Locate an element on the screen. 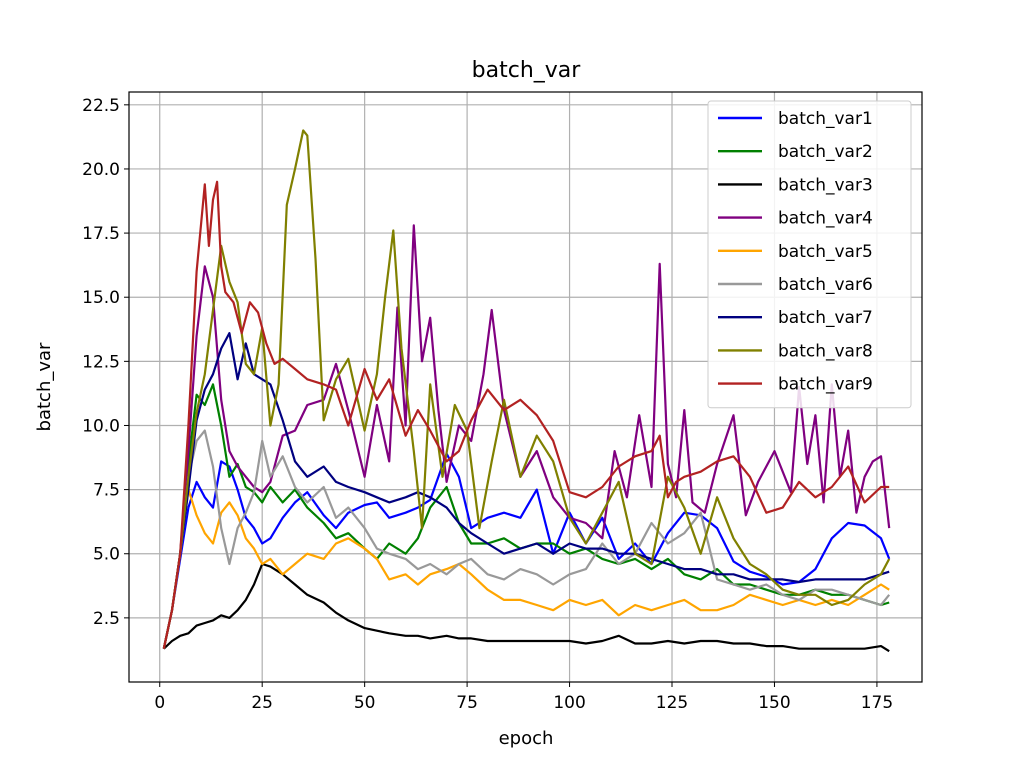  x-tick-label: 0 is located at coordinates (159, 703).